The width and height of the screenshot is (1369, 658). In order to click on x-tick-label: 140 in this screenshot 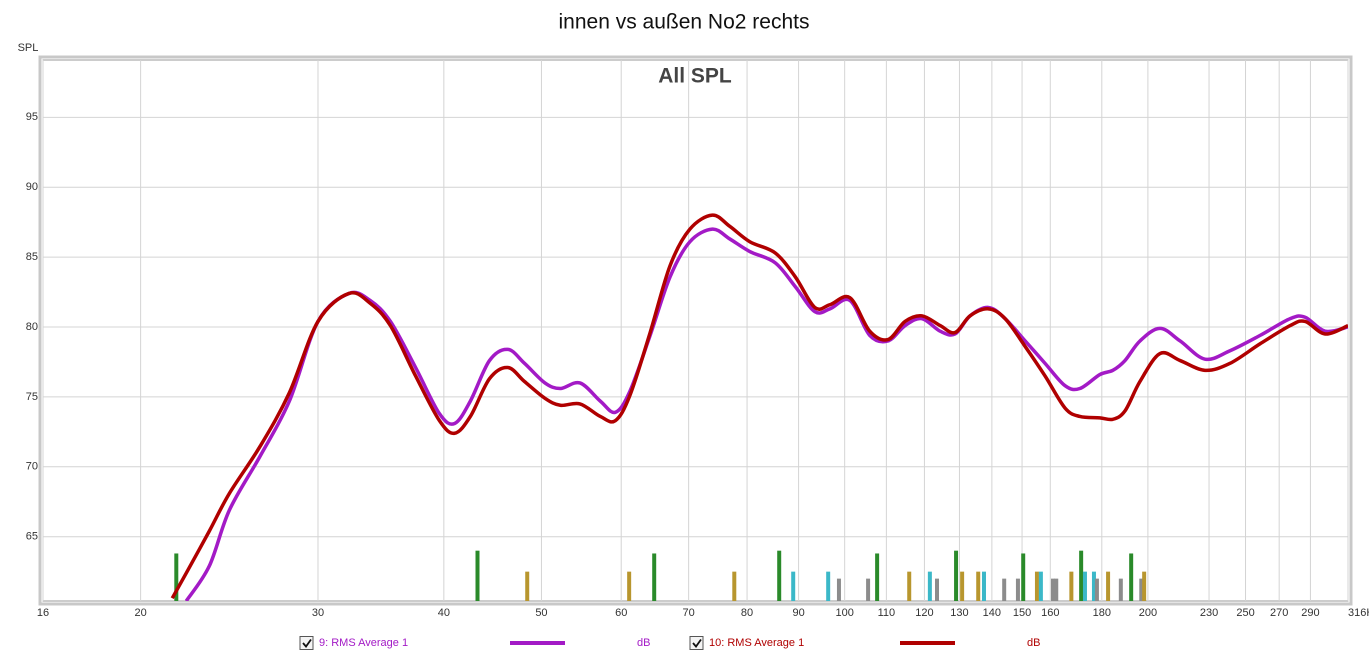, I will do `click(992, 613)`.